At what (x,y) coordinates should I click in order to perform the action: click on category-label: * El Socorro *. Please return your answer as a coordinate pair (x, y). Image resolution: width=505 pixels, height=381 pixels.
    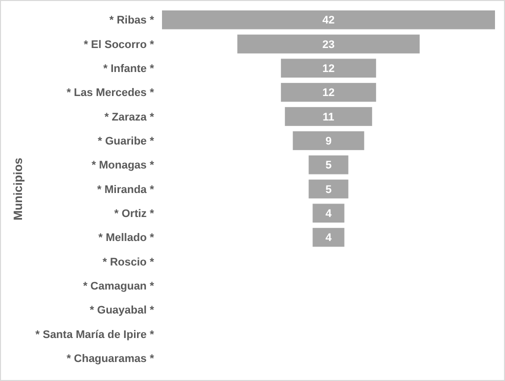
    Looking at the image, I should click on (119, 44).